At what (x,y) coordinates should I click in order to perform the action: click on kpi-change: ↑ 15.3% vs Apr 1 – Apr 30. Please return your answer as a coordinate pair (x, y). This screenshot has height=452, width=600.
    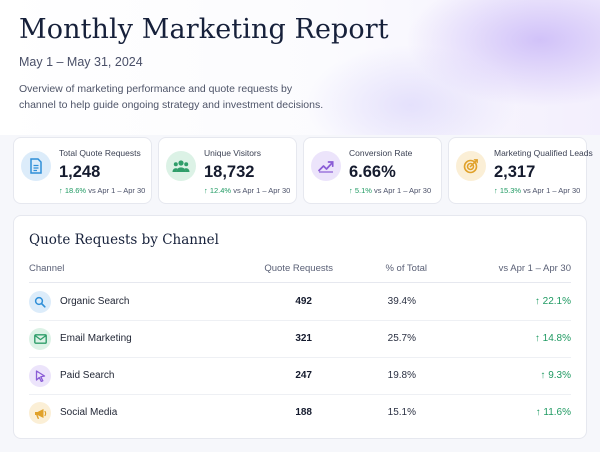
    Looking at the image, I should click on (537, 190).